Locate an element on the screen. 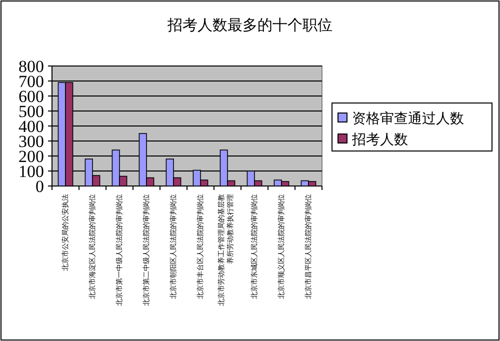 This screenshot has height=341, width=500. chart-title: 招考人数最多的十个职位 is located at coordinates (249, 25).